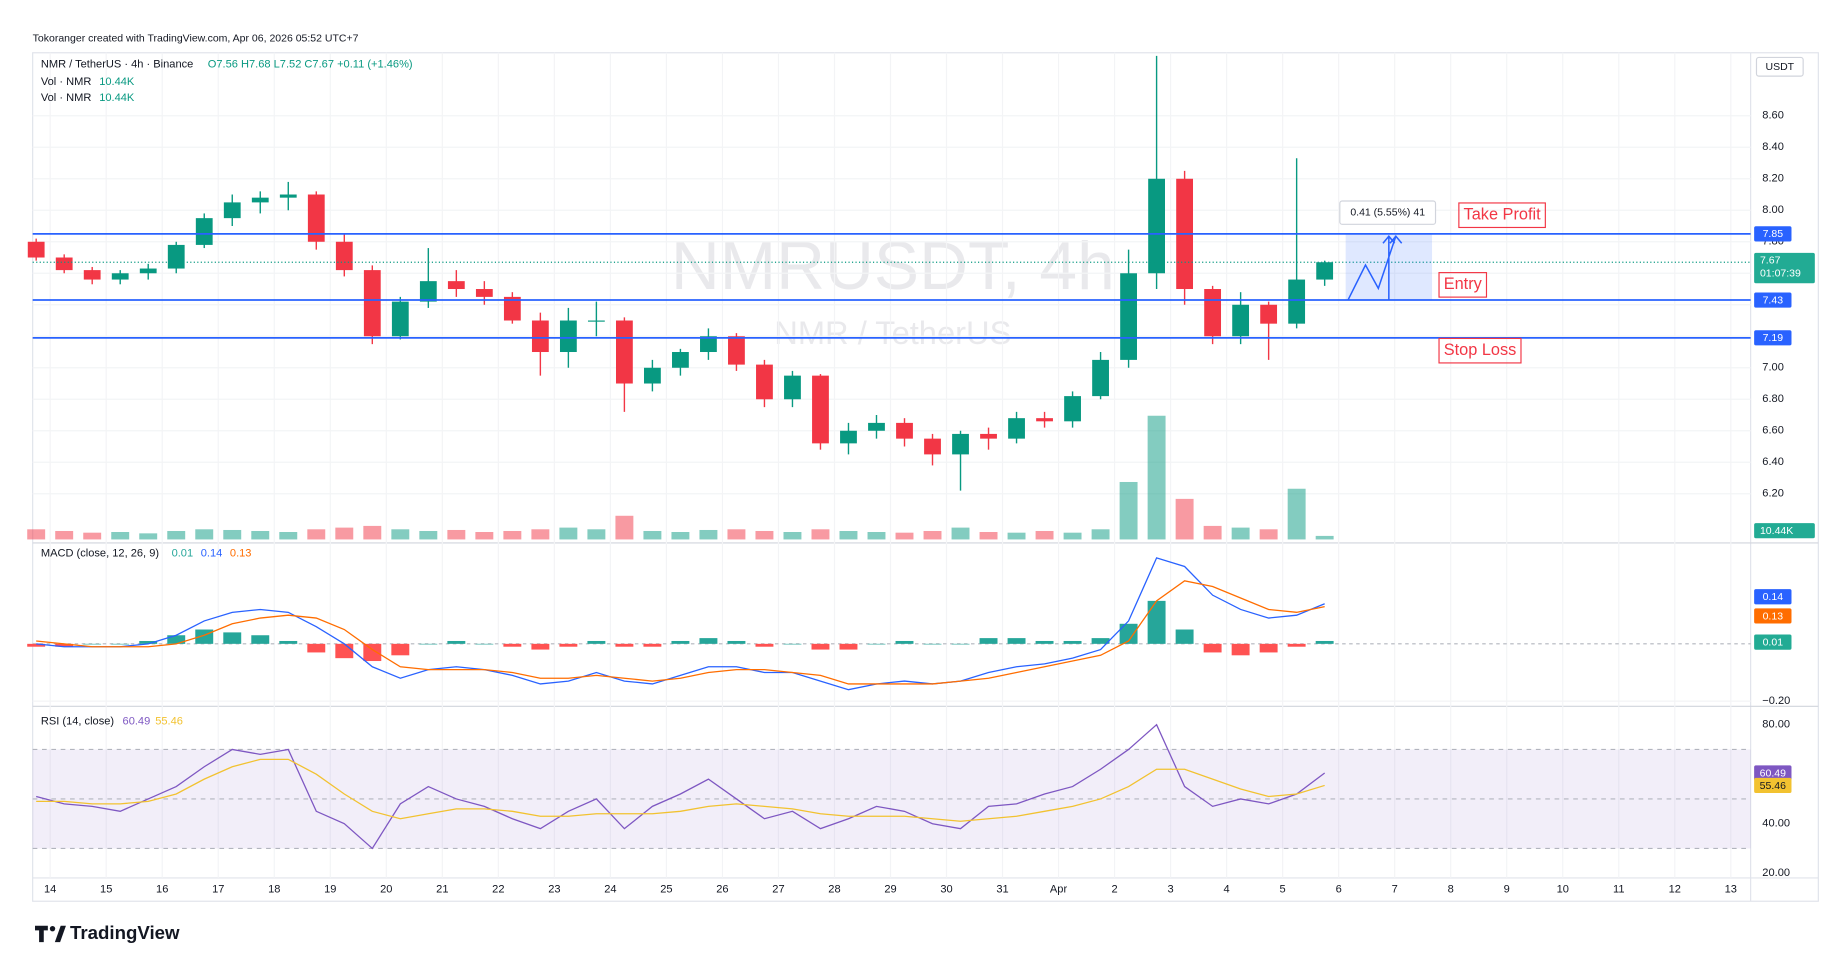 The height and width of the screenshot is (954, 1830). I want to click on logo-mark, so click(60, 934).